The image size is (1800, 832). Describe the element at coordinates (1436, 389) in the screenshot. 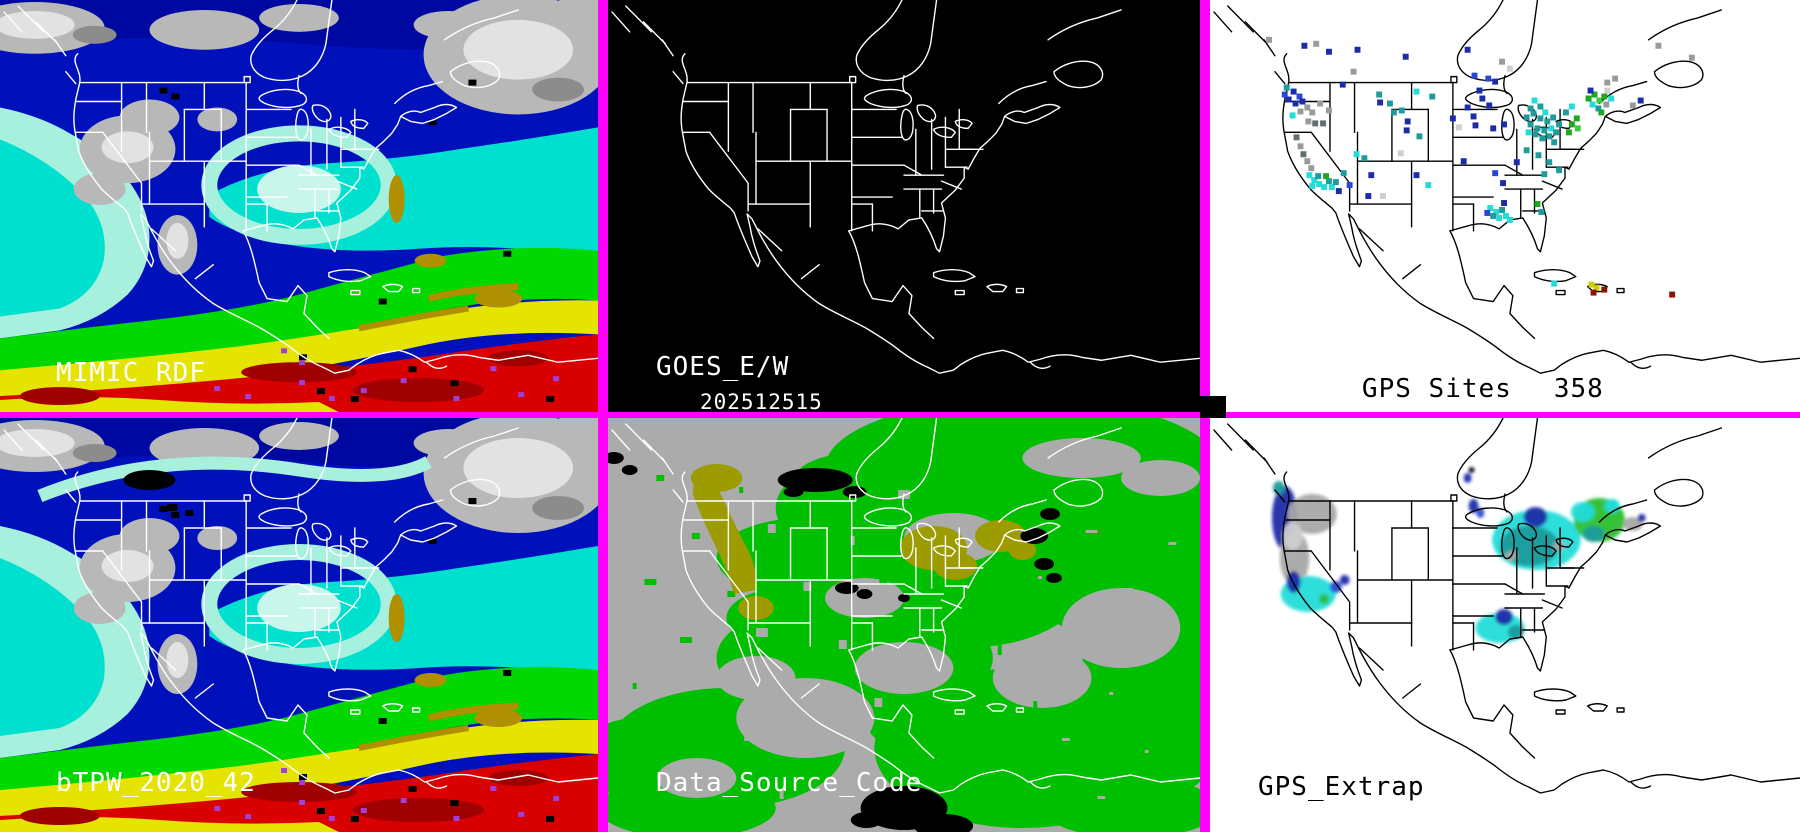

I see `gps-sites-title: GPS Sites` at that location.